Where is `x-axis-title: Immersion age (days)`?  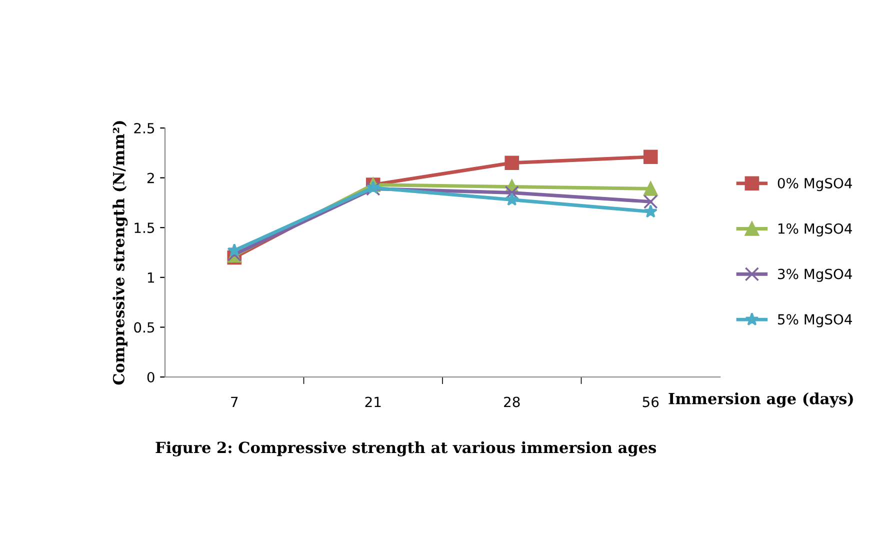
x-axis-title: Immersion age (days) is located at coordinates (760, 400).